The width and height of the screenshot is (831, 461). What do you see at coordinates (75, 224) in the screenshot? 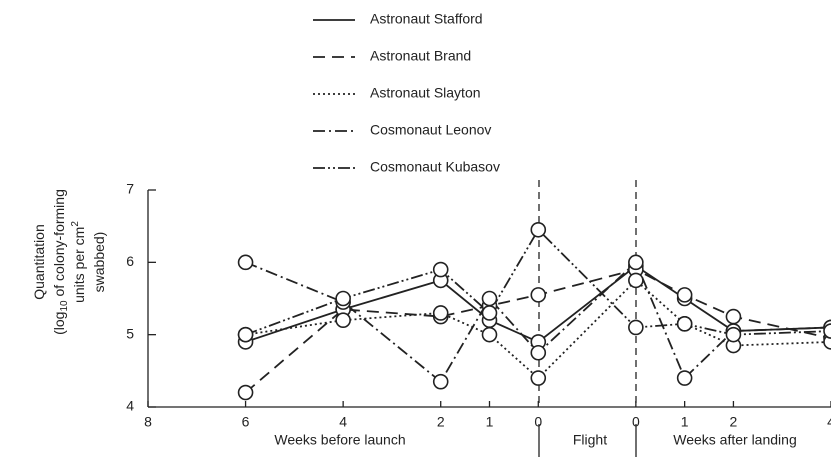
I see `y-label-sup: 2` at bounding box center [75, 224].